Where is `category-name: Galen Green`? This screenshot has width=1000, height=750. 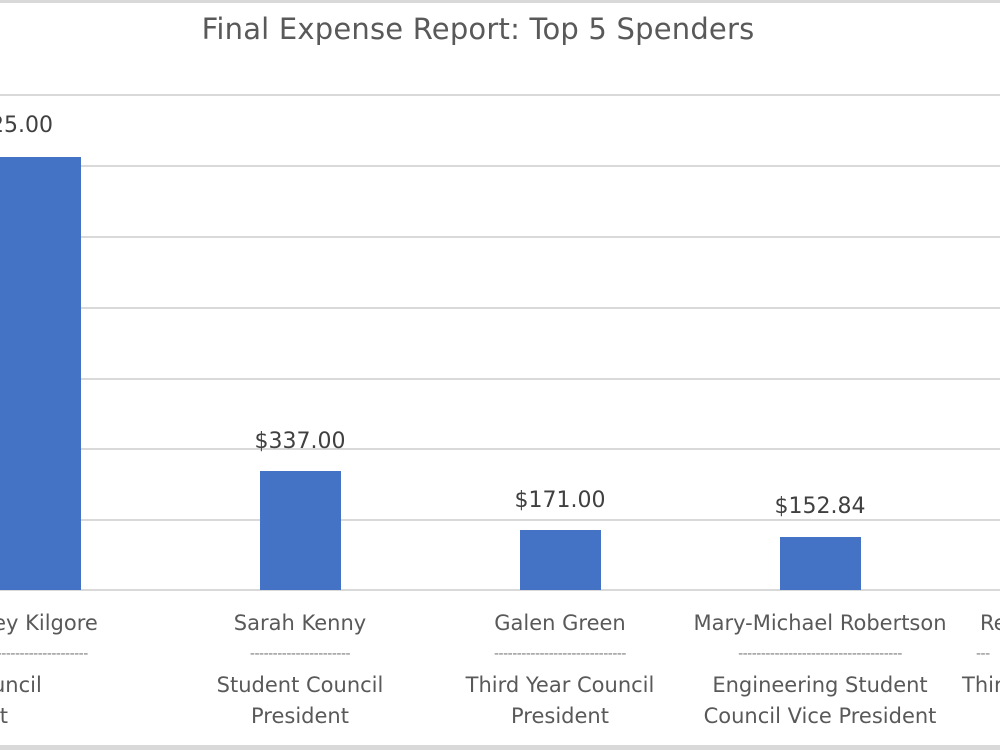
category-name: Galen Green is located at coordinates (560, 623).